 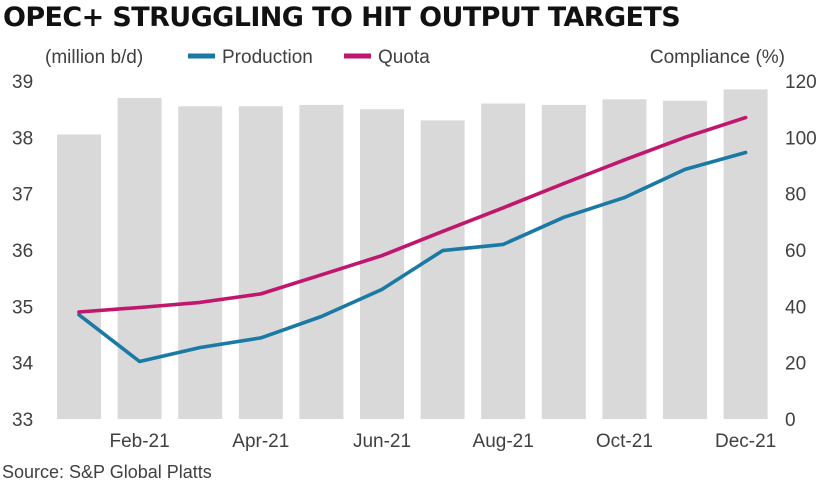 What do you see at coordinates (267, 57) in the screenshot?
I see `legend-label-production: Production` at bounding box center [267, 57].